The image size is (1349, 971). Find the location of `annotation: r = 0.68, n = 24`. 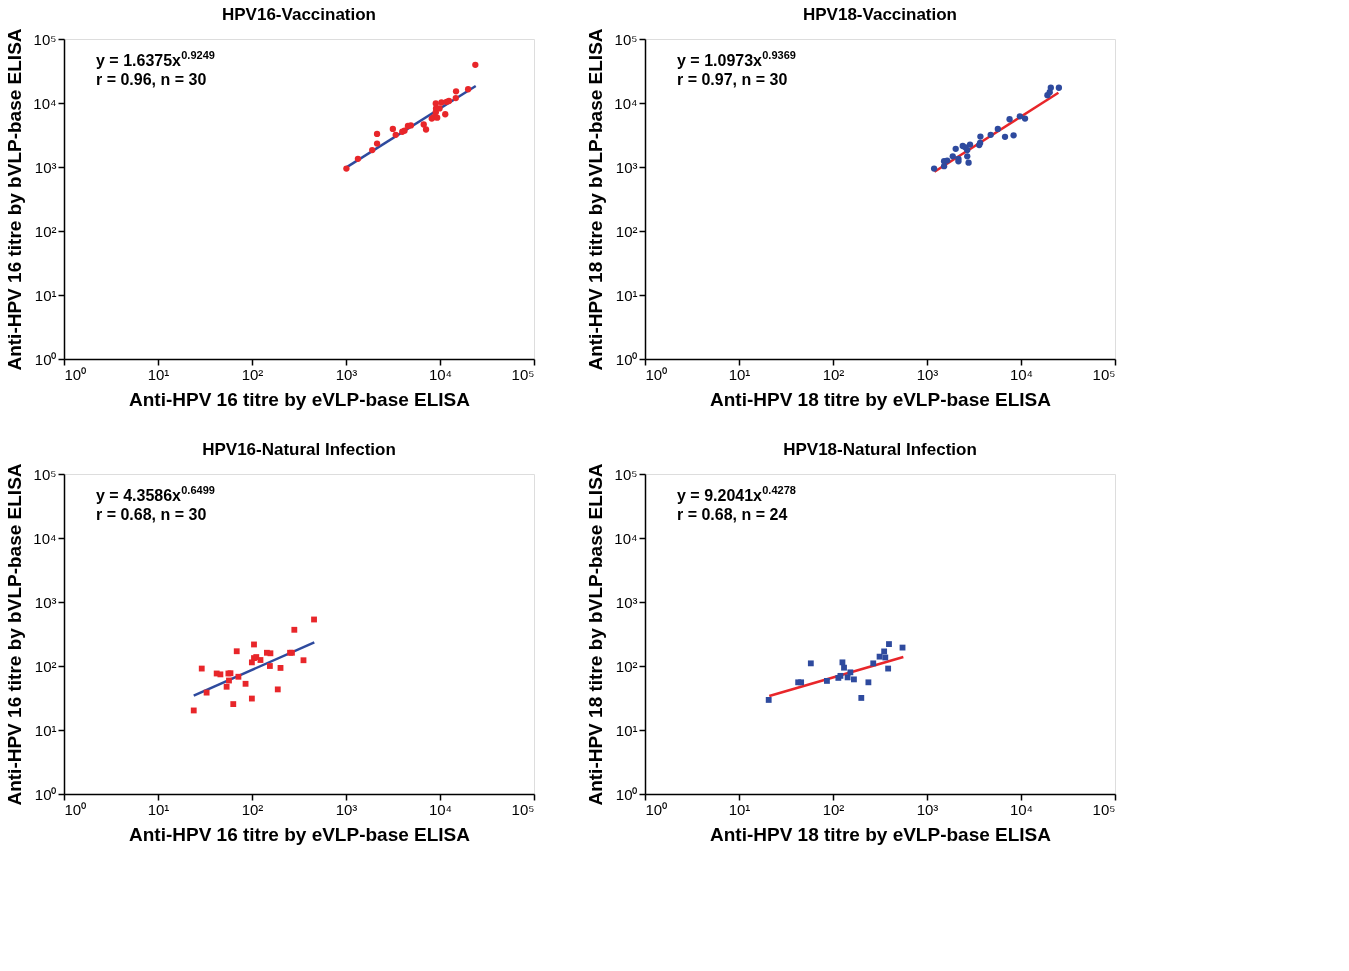

annotation: r = 0.68, n = 24 is located at coordinates (732, 514).